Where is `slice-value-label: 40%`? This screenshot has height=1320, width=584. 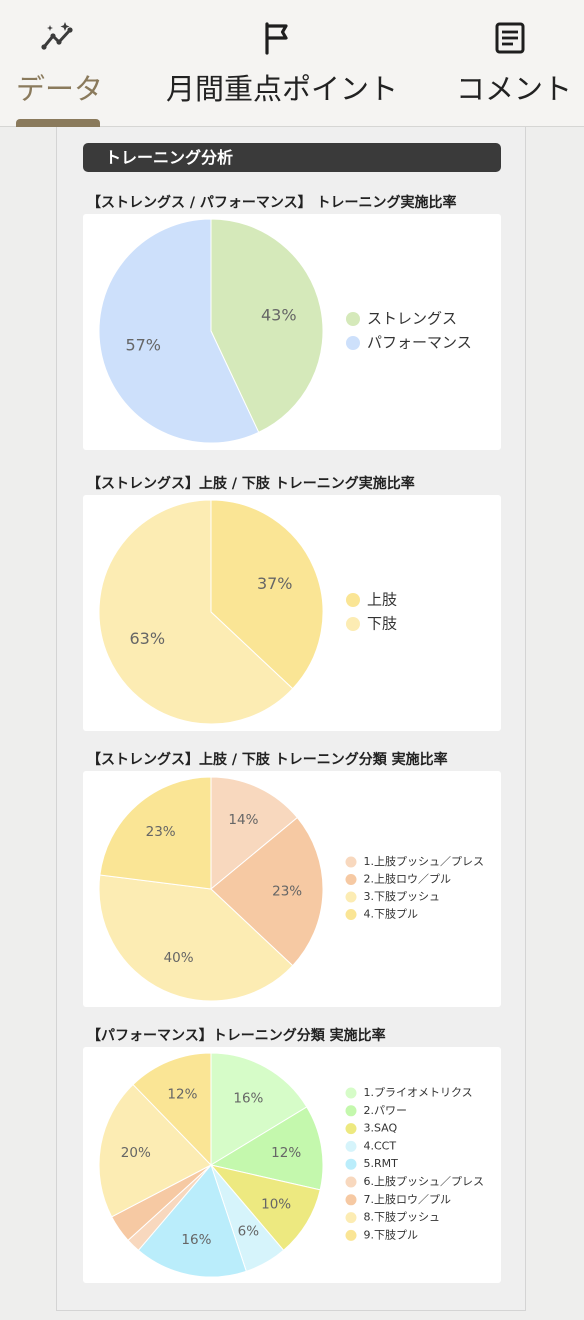 slice-value-label: 40% is located at coordinates (179, 958).